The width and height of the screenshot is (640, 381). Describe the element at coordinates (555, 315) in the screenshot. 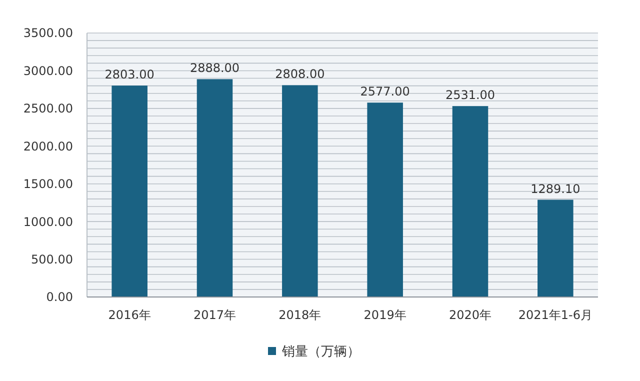

I see `x-tick-label: 2021年1-6月` at that location.